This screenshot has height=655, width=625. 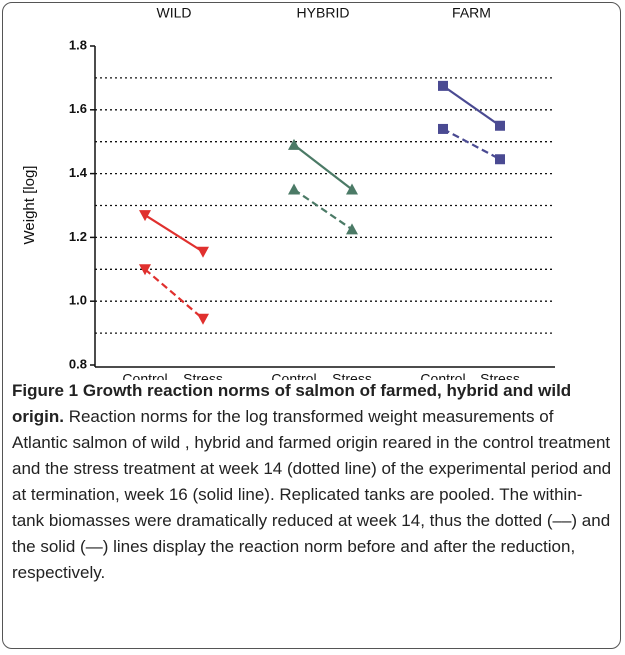 What do you see at coordinates (78, 172) in the screenshot?
I see `y-tick-label: 1.4` at bounding box center [78, 172].